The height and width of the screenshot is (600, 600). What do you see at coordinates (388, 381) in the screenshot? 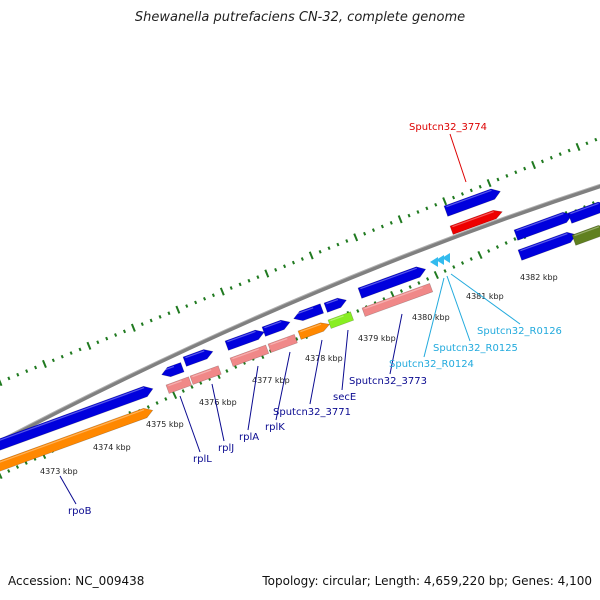
I see `gene-label: Sputcn32_3773` at bounding box center [388, 381].